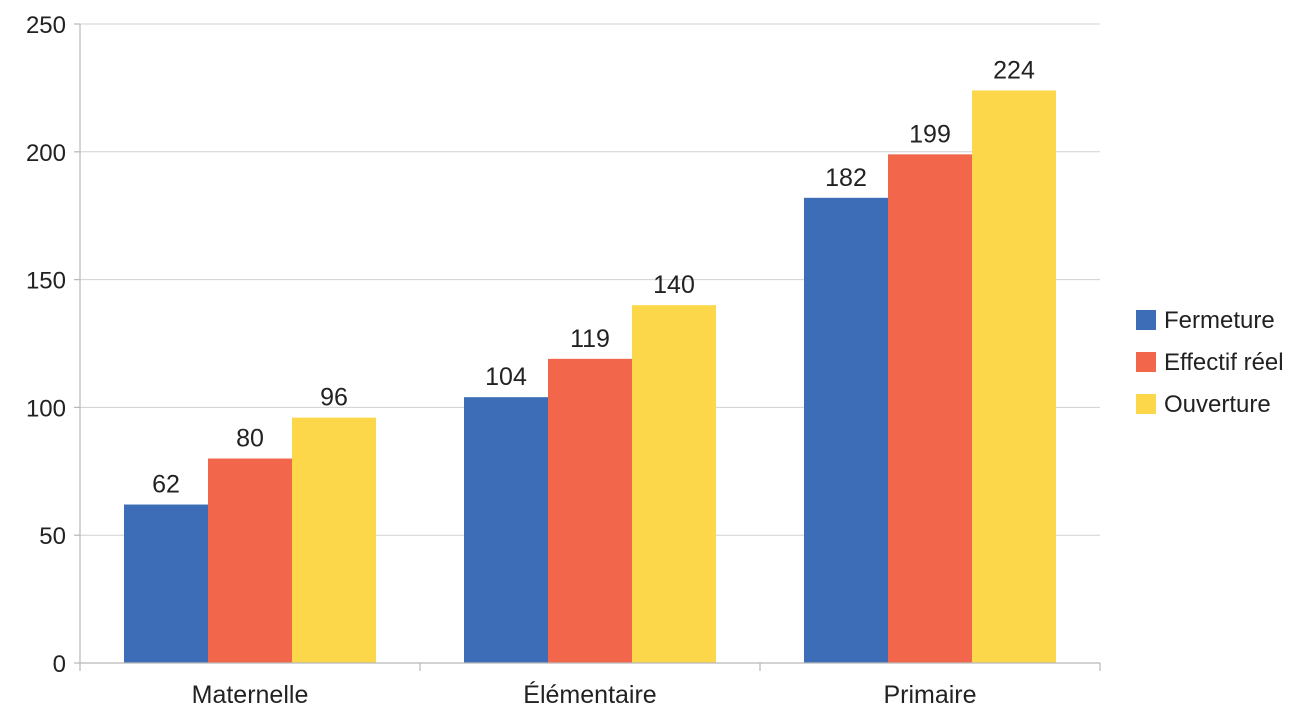 Image resolution: width=1308 pixels, height=710 pixels. Describe the element at coordinates (1224, 362) in the screenshot. I see `legend-label: Effectif réel` at that location.